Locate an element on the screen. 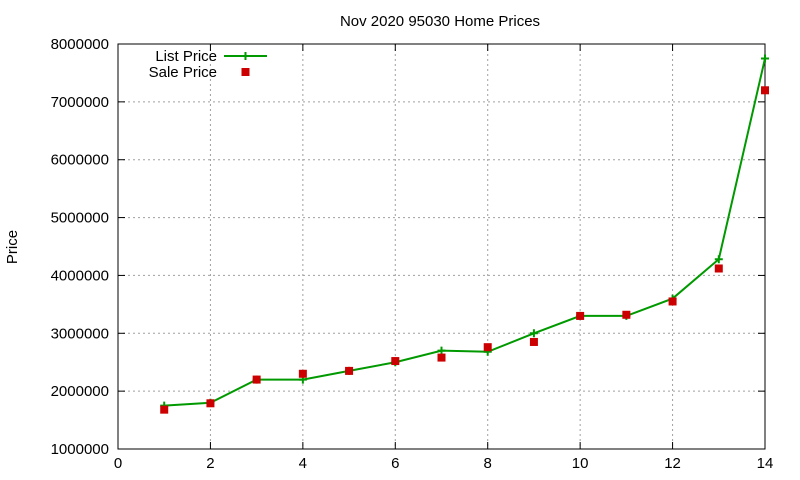 The width and height of the screenshot is (800, 480). x-tick-label: 10 is located at coordinates (580, 463).